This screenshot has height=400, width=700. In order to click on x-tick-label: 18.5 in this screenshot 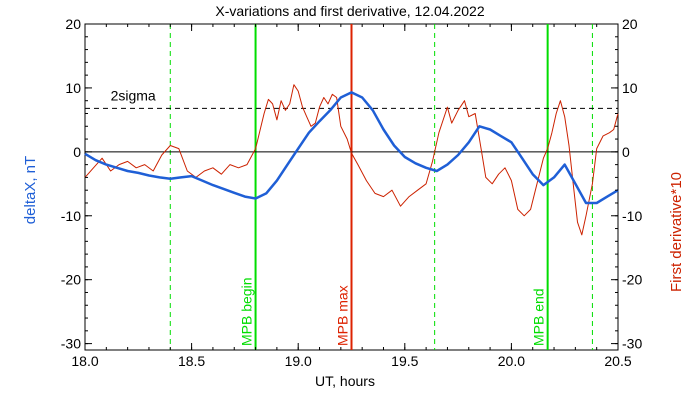, I will do `click(191, 361)`.